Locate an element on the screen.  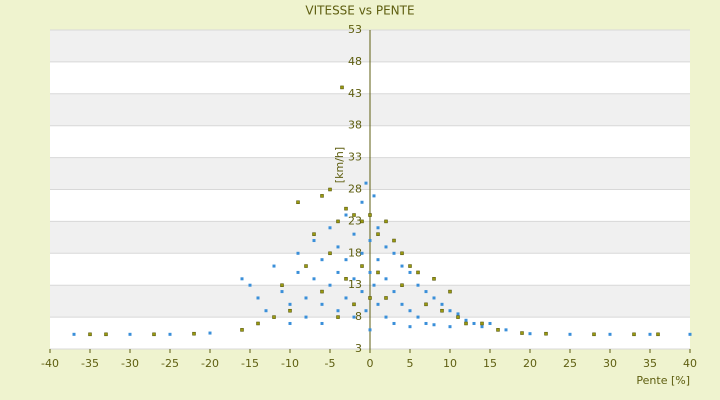
y-tick-label: 18 is located at coordinates (355, 252).